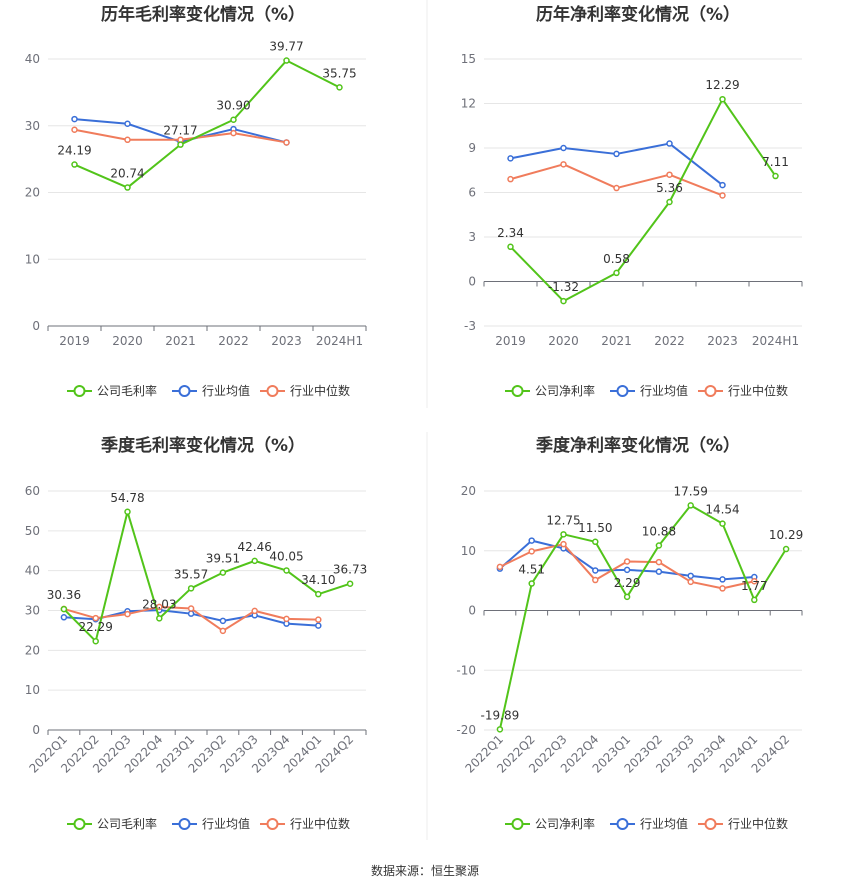 This screenshot has height=891, width=850. What do you see at coordinates (669, 188) in the screenshot?
I see `data-label: 5.36` at bounding box center [669, 188].